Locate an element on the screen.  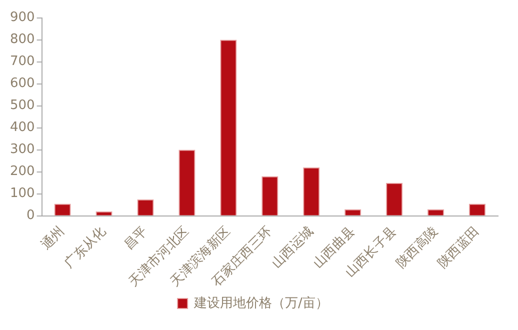
y-tick-label: 900 is located at coordinates (22, 18).